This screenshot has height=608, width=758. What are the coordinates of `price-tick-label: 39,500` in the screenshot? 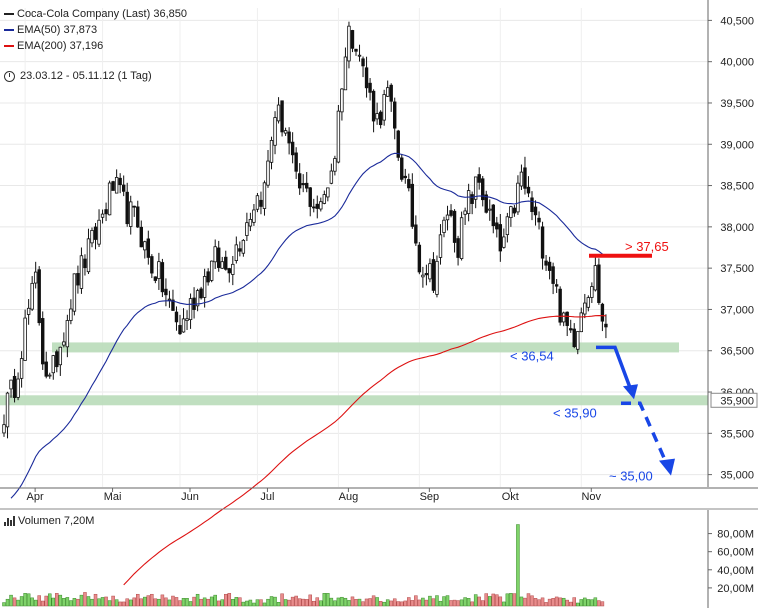 It's located at (737, 104).